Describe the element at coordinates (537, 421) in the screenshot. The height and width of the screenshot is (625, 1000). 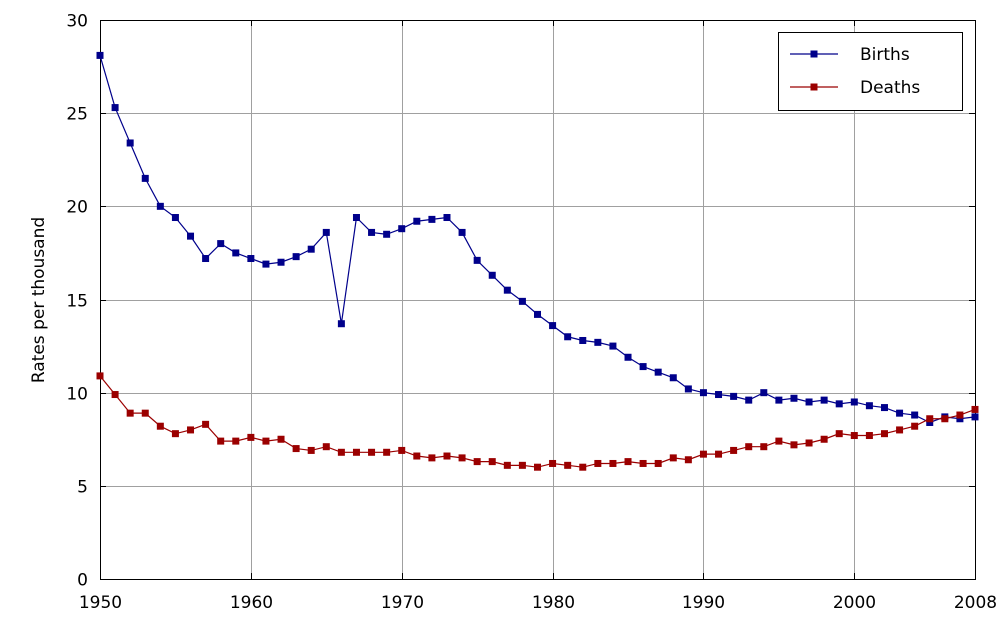
I see `series-deaths` at that location.